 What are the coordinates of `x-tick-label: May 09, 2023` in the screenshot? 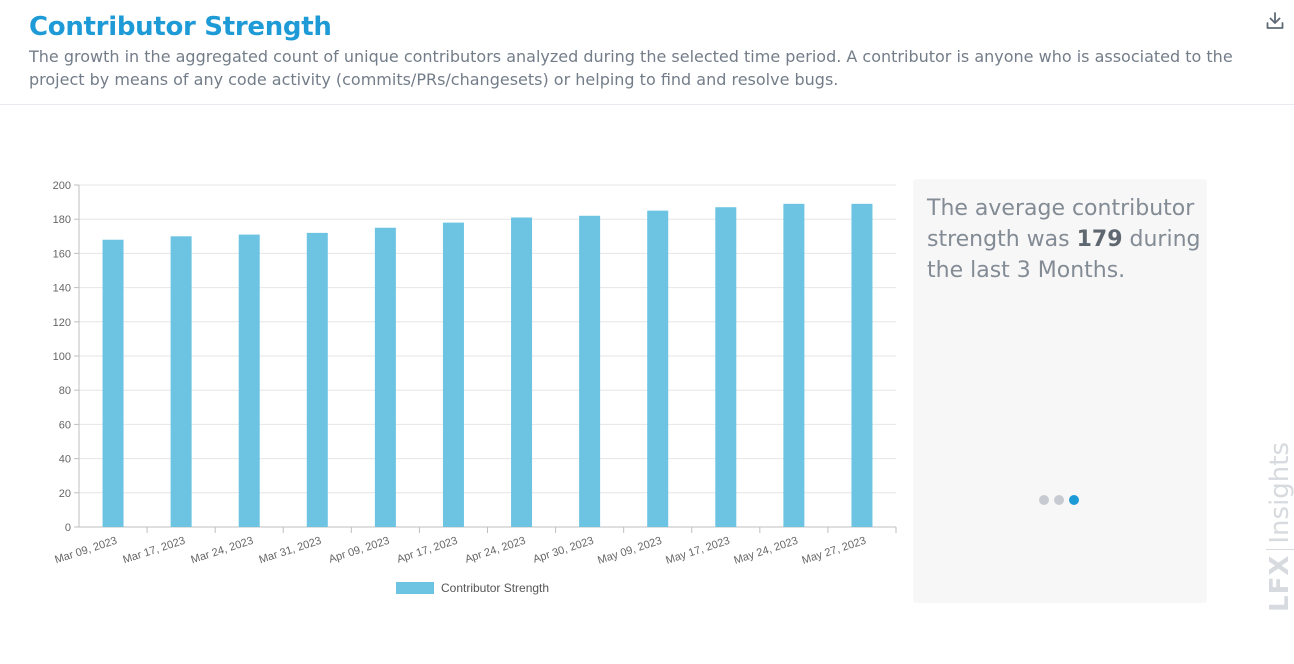 It's located at (629, 551).